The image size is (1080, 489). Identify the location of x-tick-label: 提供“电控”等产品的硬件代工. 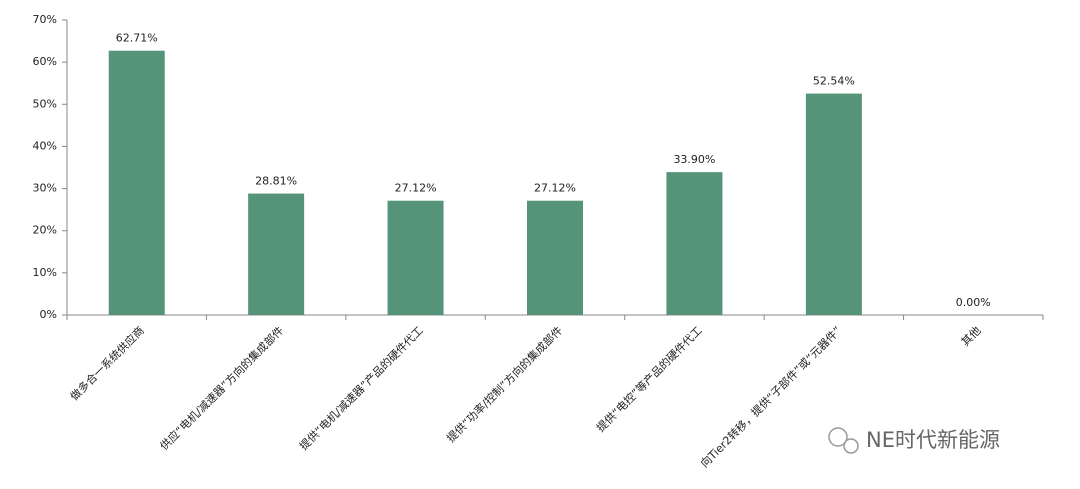
(648, 378).